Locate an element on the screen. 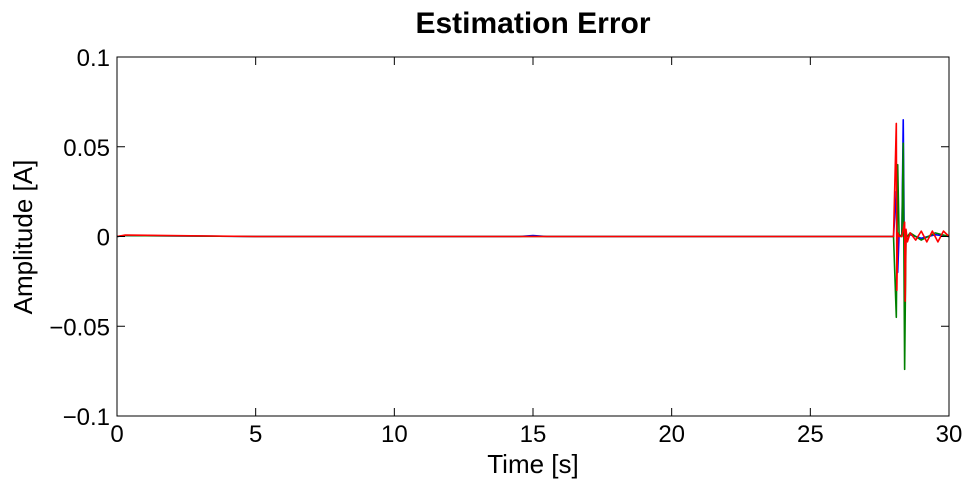 The height and width of the screenshot is (479, 964). x-tick-label: 10 is located at coordinates (394, 434).